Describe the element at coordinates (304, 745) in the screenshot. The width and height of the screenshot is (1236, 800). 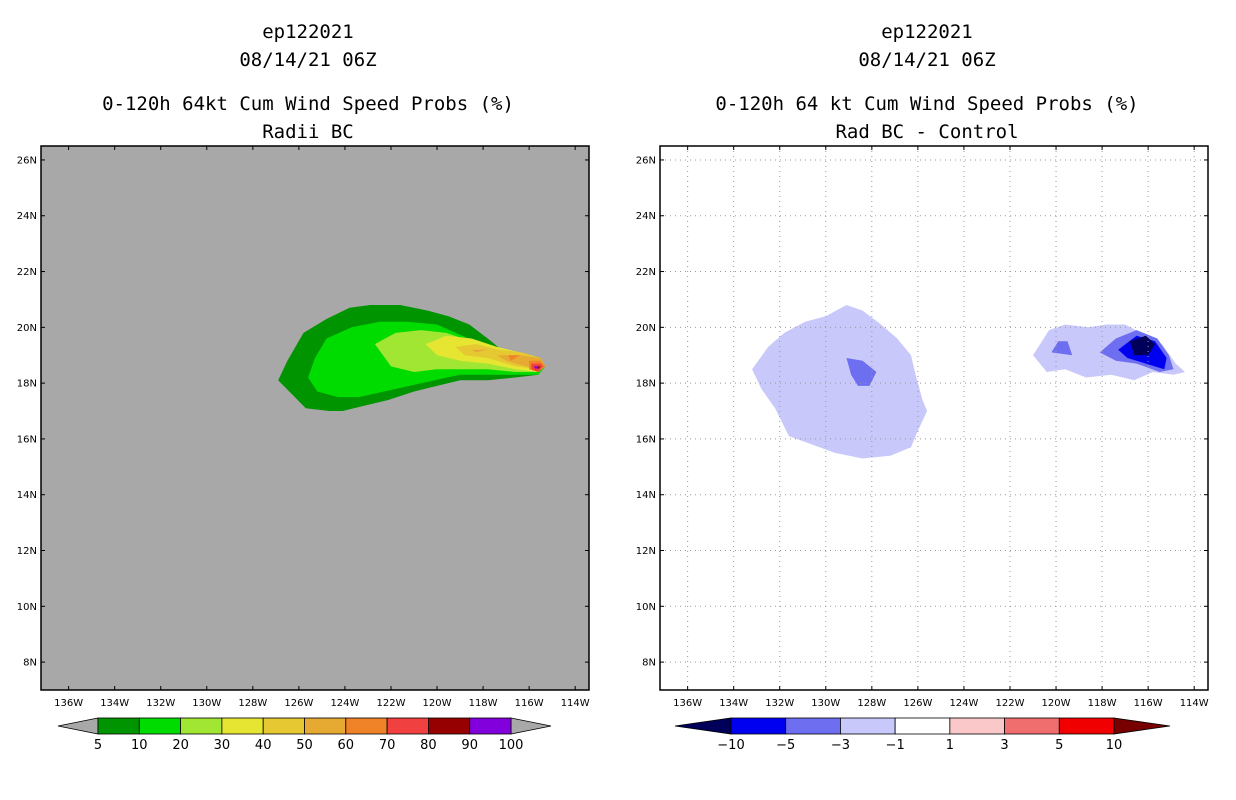
I see `colorbar-label-50: 50` at that location.